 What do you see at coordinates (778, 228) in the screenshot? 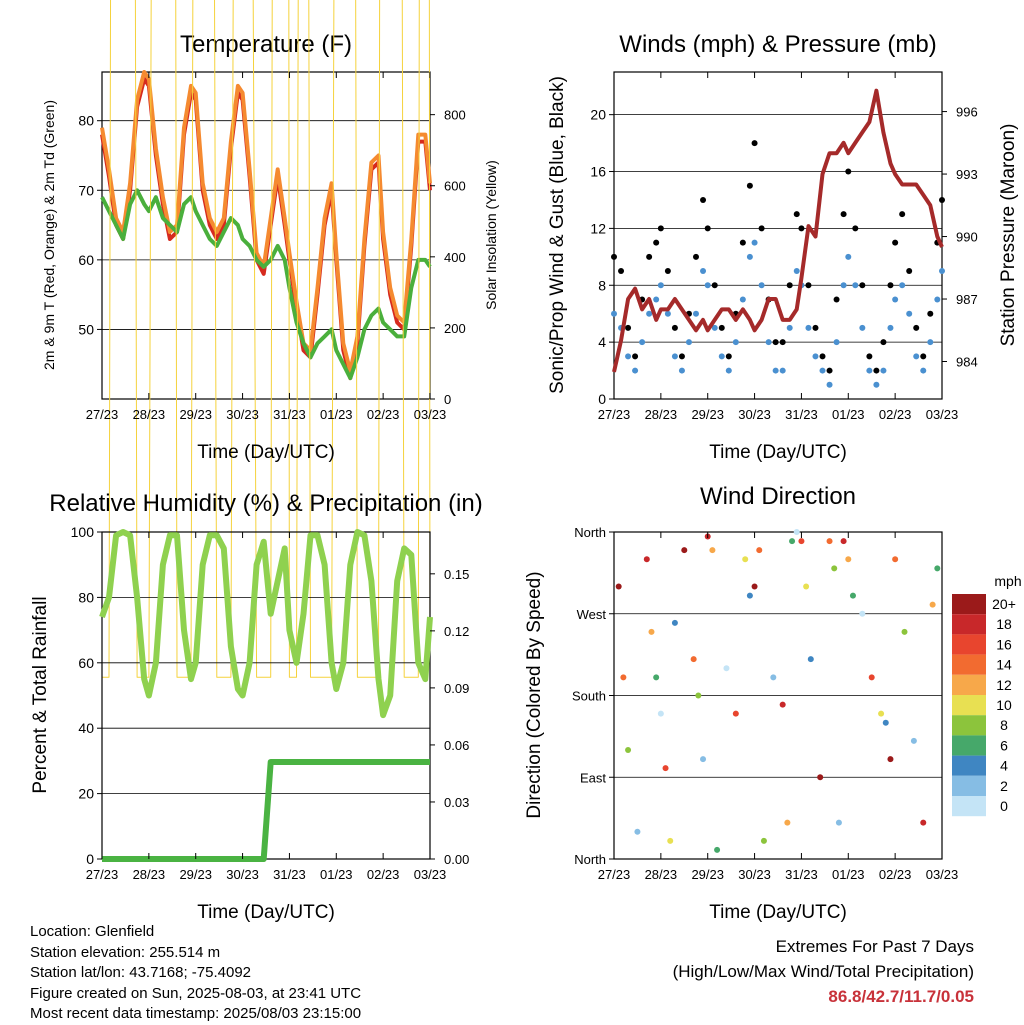
I see `winds-gridlines` at bounding box center [778, 228].